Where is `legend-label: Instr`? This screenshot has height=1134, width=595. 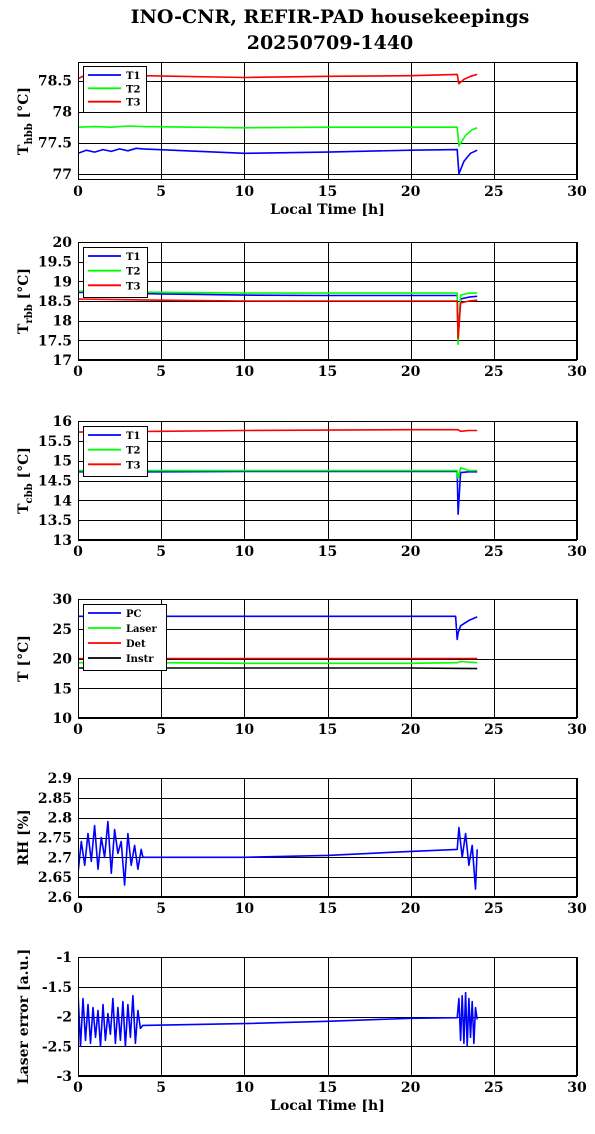
legend-label: Instr is located at coordinates (140, 659).